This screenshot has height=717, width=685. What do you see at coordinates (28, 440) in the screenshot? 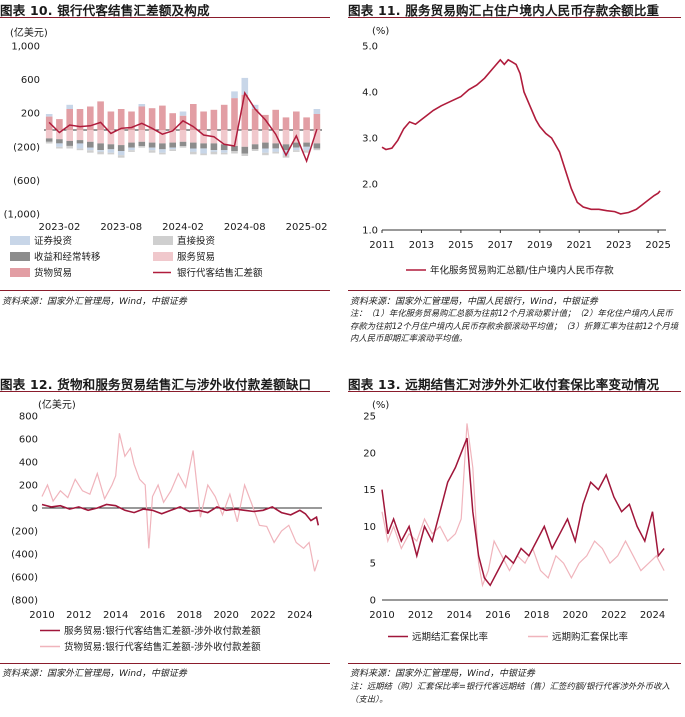
I see `y-tick-label: 600` at bounding box center [28, 440].